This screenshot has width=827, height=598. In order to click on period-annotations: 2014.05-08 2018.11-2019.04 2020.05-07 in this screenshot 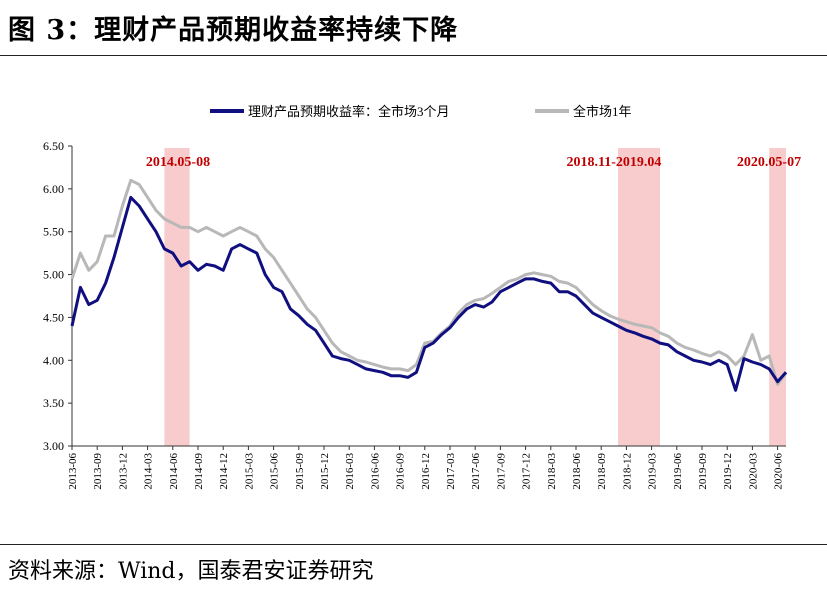, I will do `click(473, 162)`.